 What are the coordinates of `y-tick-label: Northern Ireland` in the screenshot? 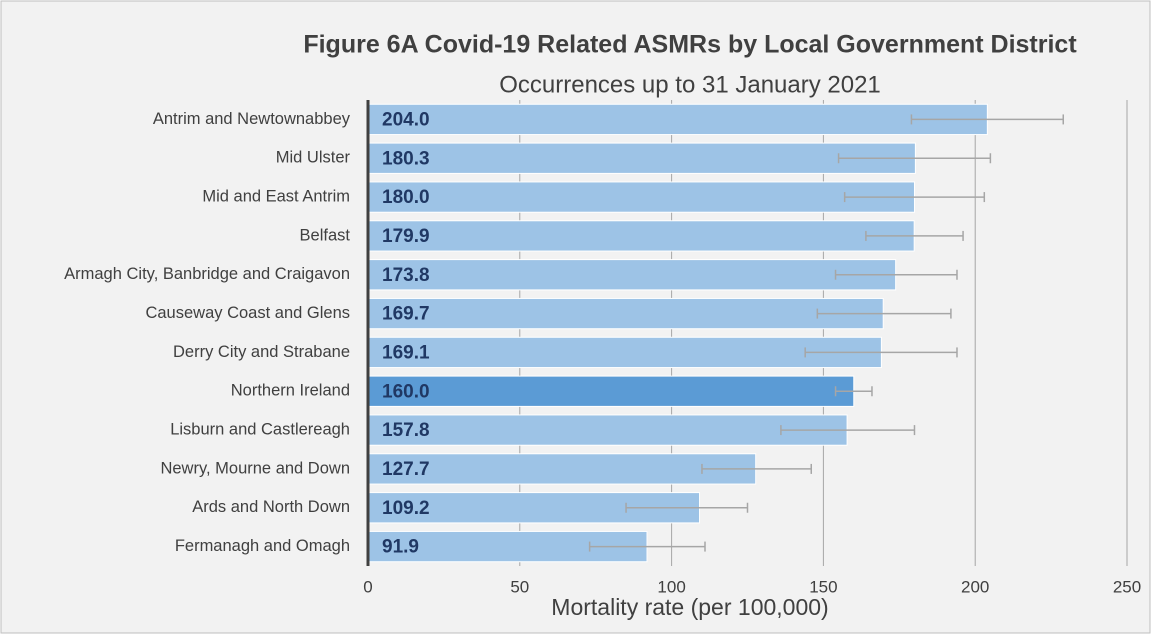 It's located at (290, 391).